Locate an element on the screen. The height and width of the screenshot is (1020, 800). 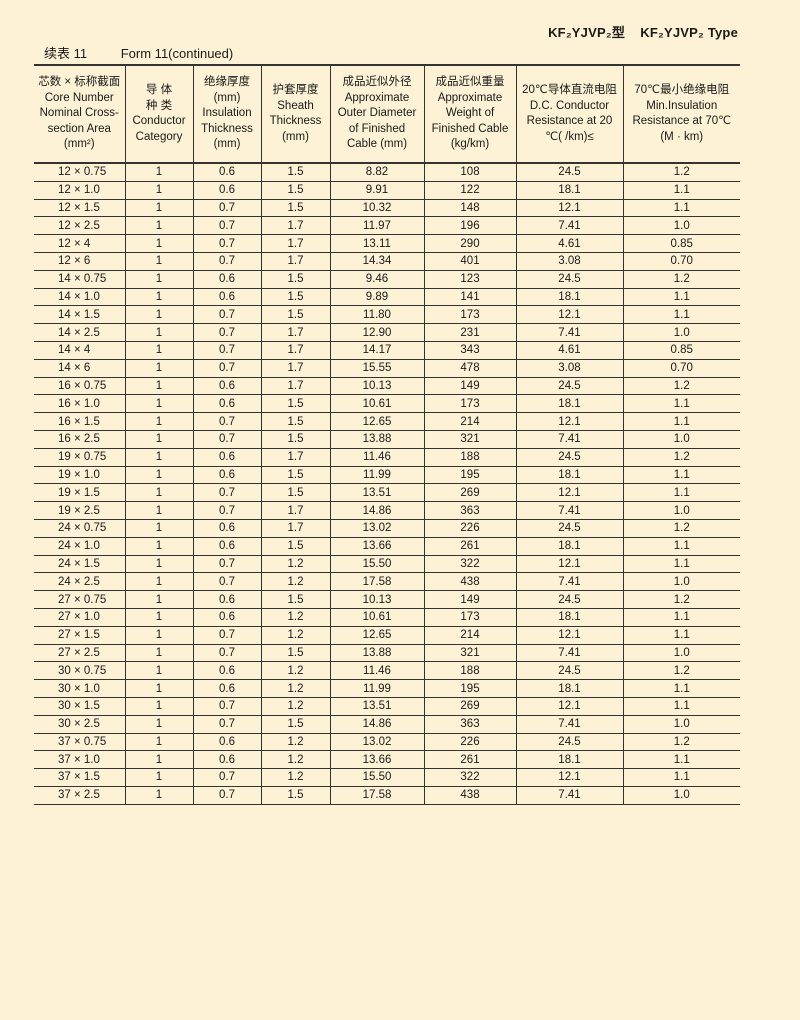
cell-cable-weight: 438 is located at coordinates (469, 582).